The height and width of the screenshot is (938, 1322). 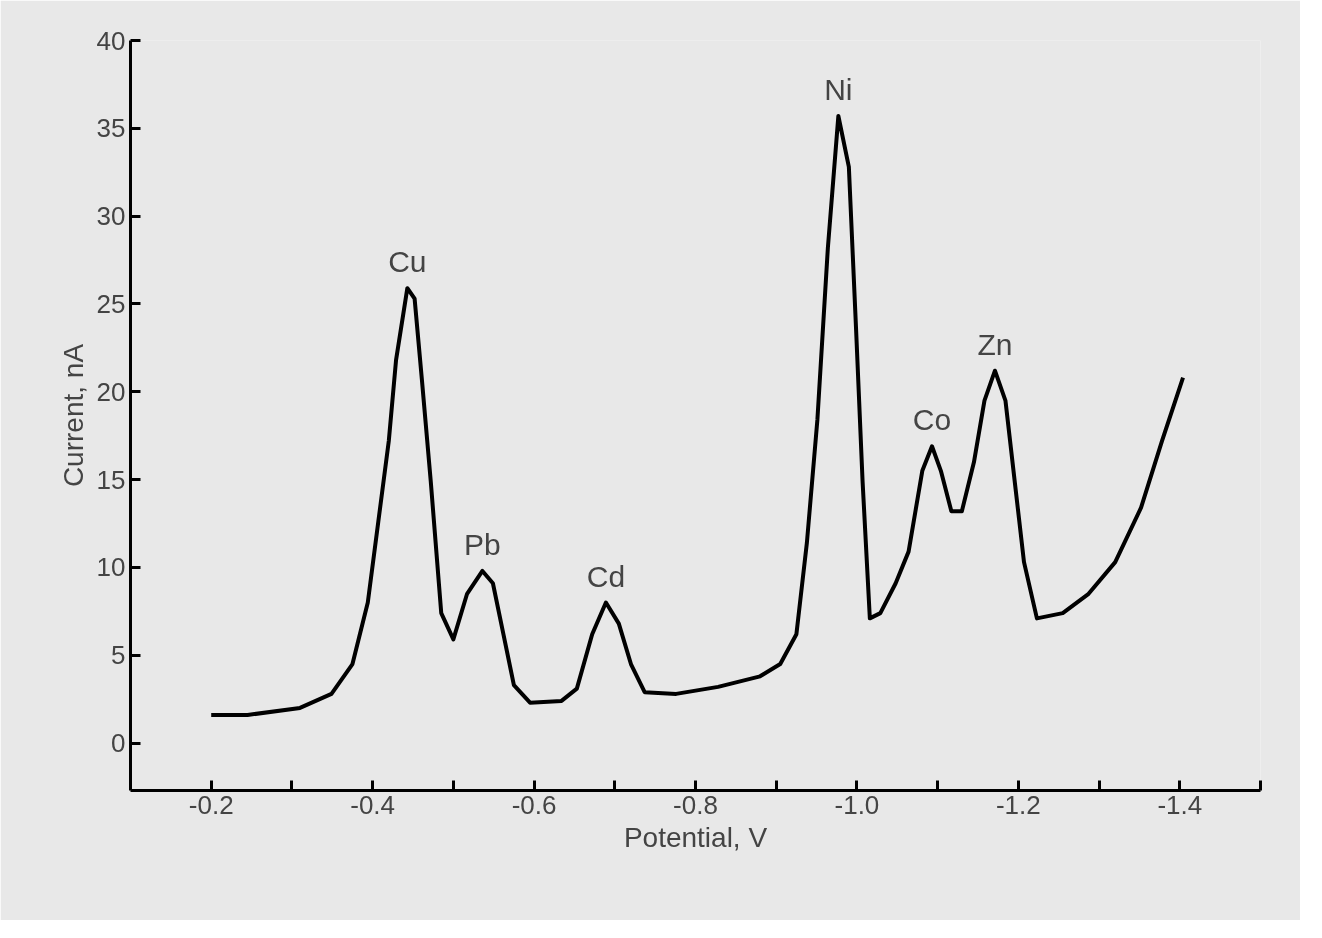 I want to click on x-tick-label: -1.0, so click(x=857, y=804).